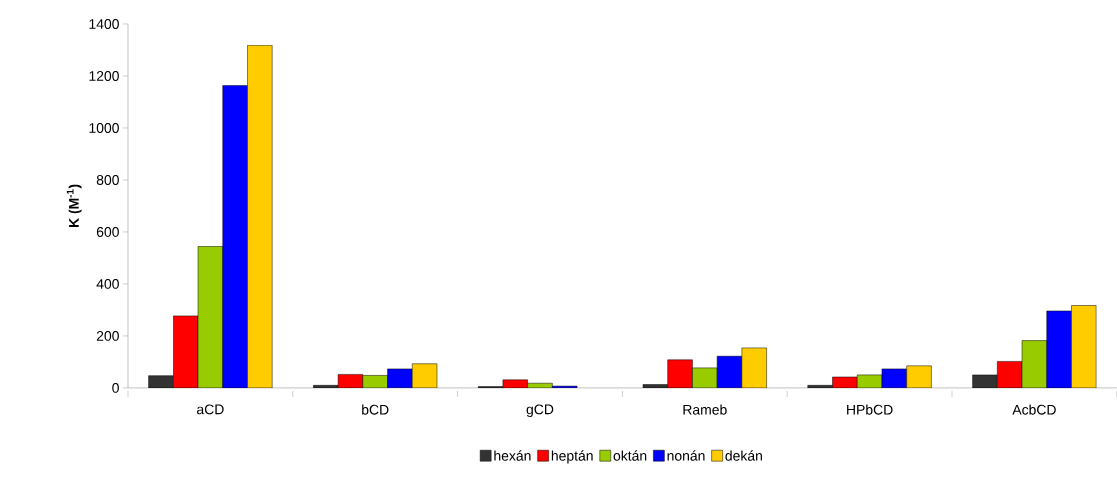 This screenshot has width=1117, height=499. Describe the element at coordinates (686, 455) in the screenshot. I see `legend-label: nonán` at that location.